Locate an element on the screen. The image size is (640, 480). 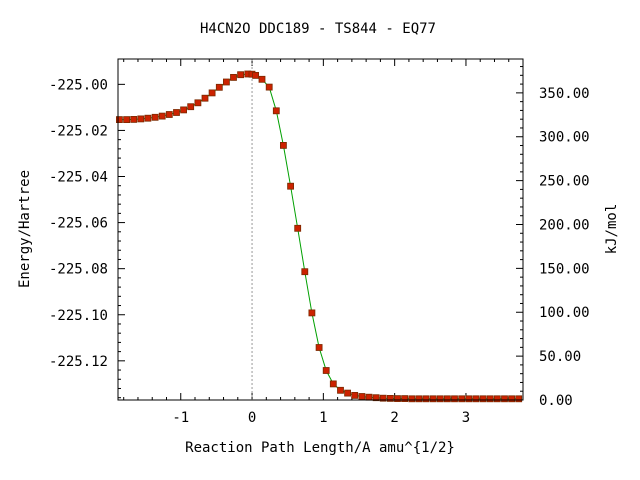
y-tick-label: -225.10 is located at coordinates (78, 316).